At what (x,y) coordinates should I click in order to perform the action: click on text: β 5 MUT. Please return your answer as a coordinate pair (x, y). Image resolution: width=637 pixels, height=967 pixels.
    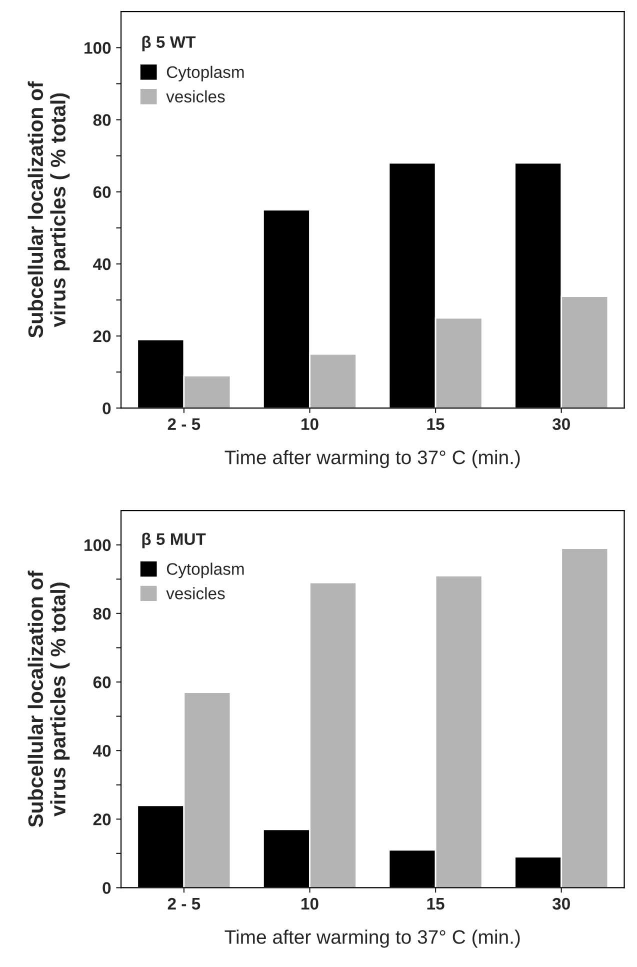
    Looking at the image, I should click on (174, 540).